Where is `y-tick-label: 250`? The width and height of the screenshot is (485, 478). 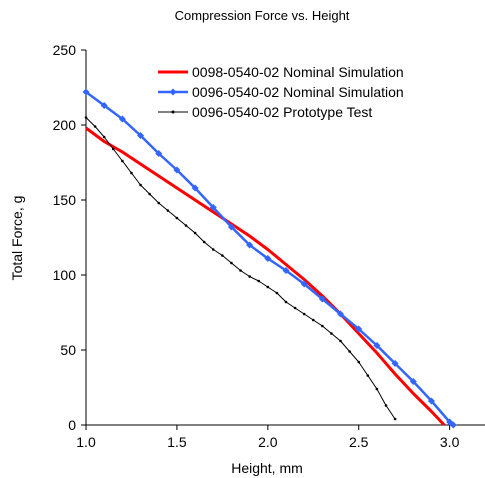 y-tick-label: 250 is located at coordinates (65, 50).